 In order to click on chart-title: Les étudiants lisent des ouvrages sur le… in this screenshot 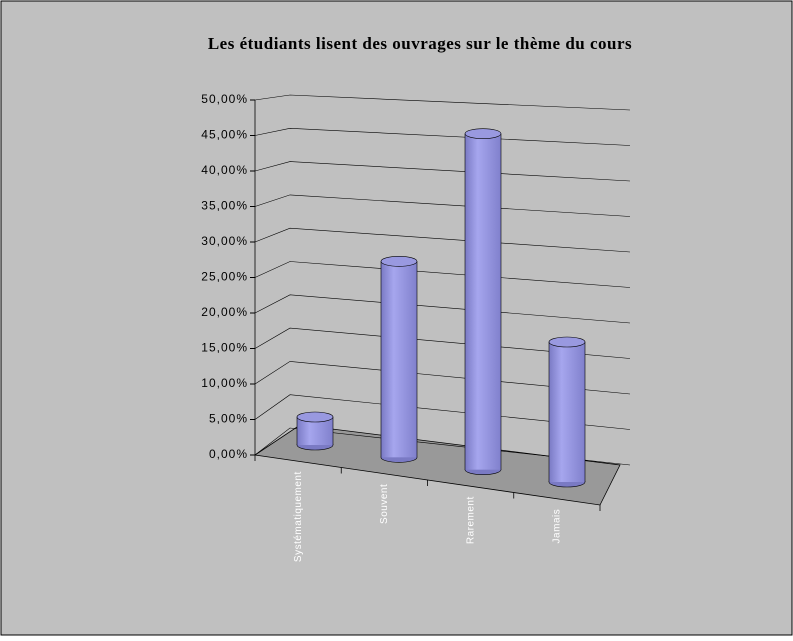, I will do `click(420, 43)`.